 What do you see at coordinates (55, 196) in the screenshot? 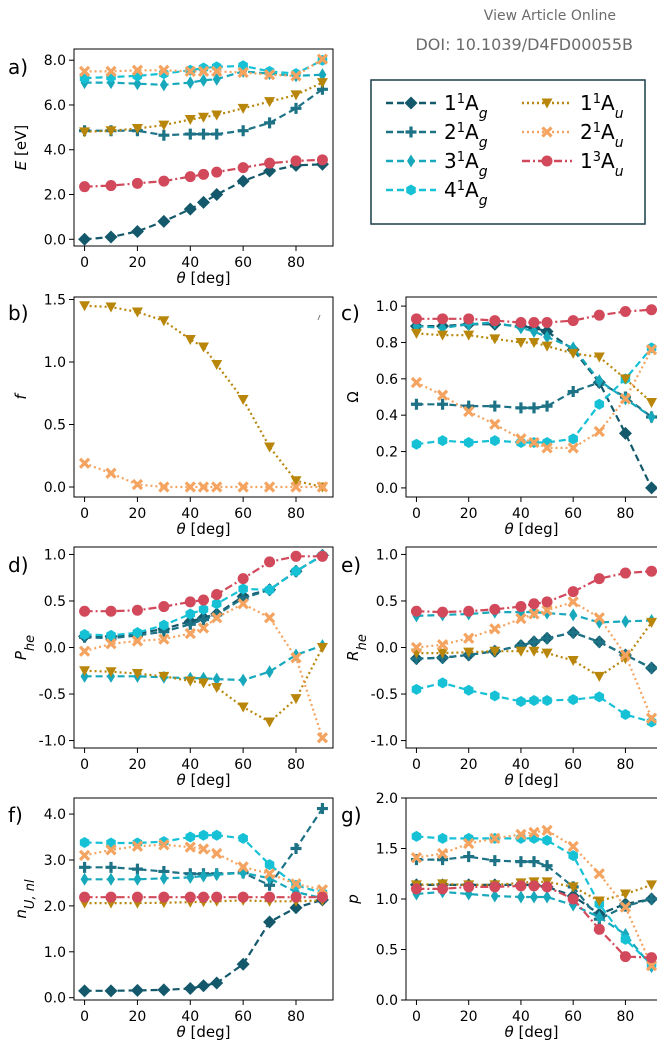
I see `y-tick-label: 2.0` at bounding box center [55, 196].